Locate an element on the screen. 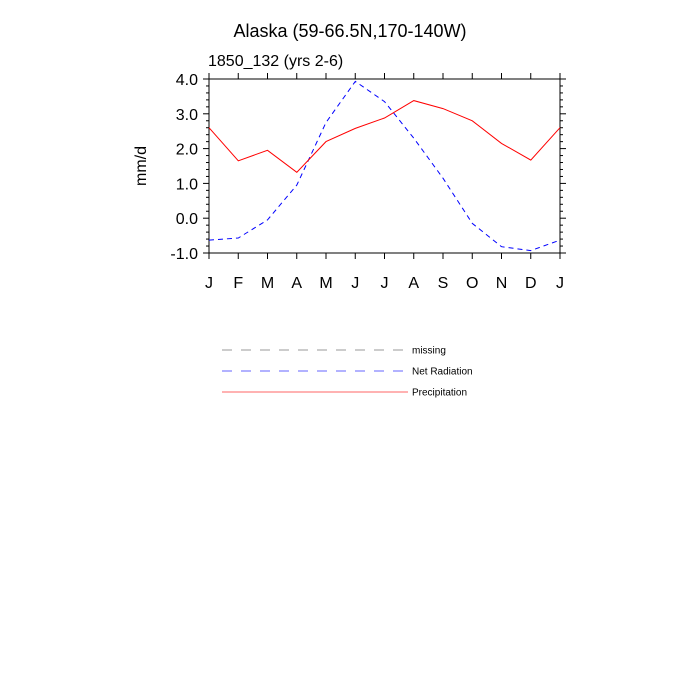 This screenshot has height=700, width=700. y-tick-label: 1.0 is located at coordinates (187, 184).